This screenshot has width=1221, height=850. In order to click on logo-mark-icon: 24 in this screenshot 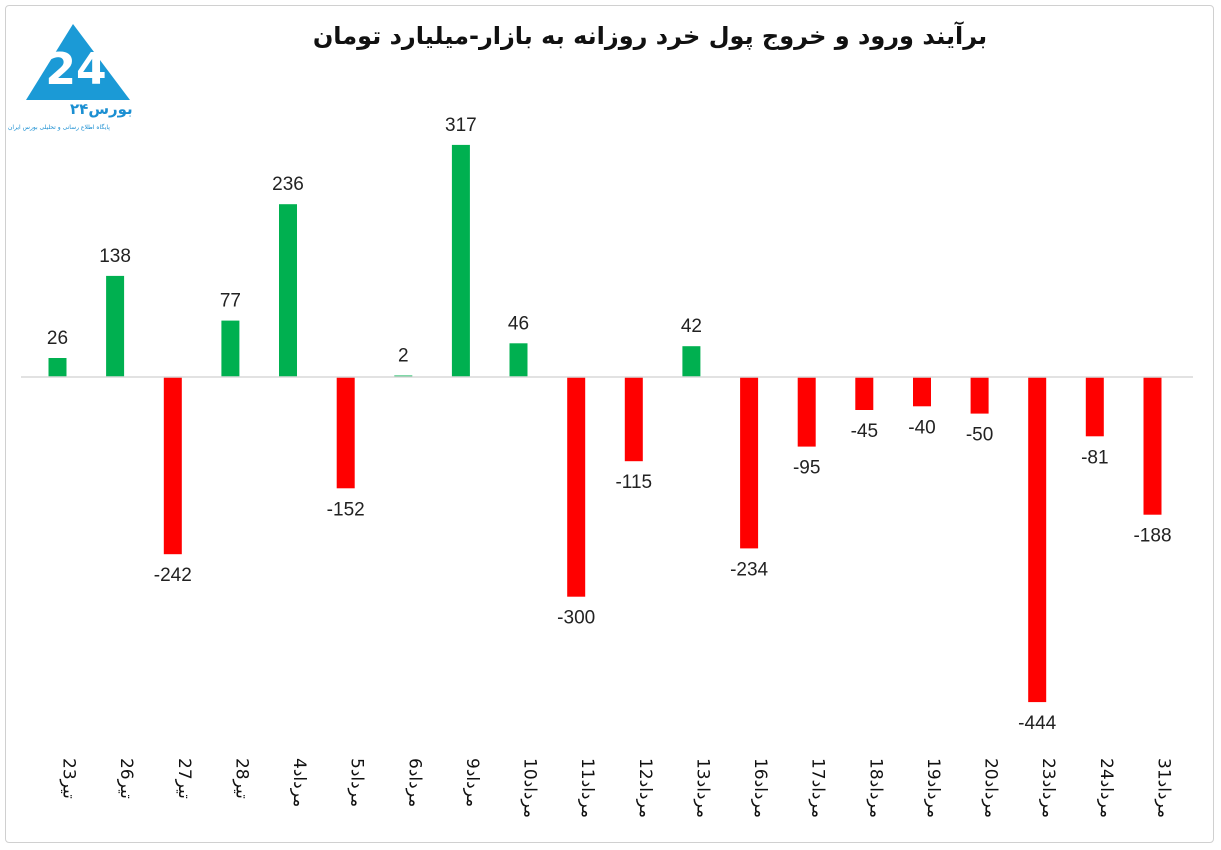, I will do `click(78, 62)`.